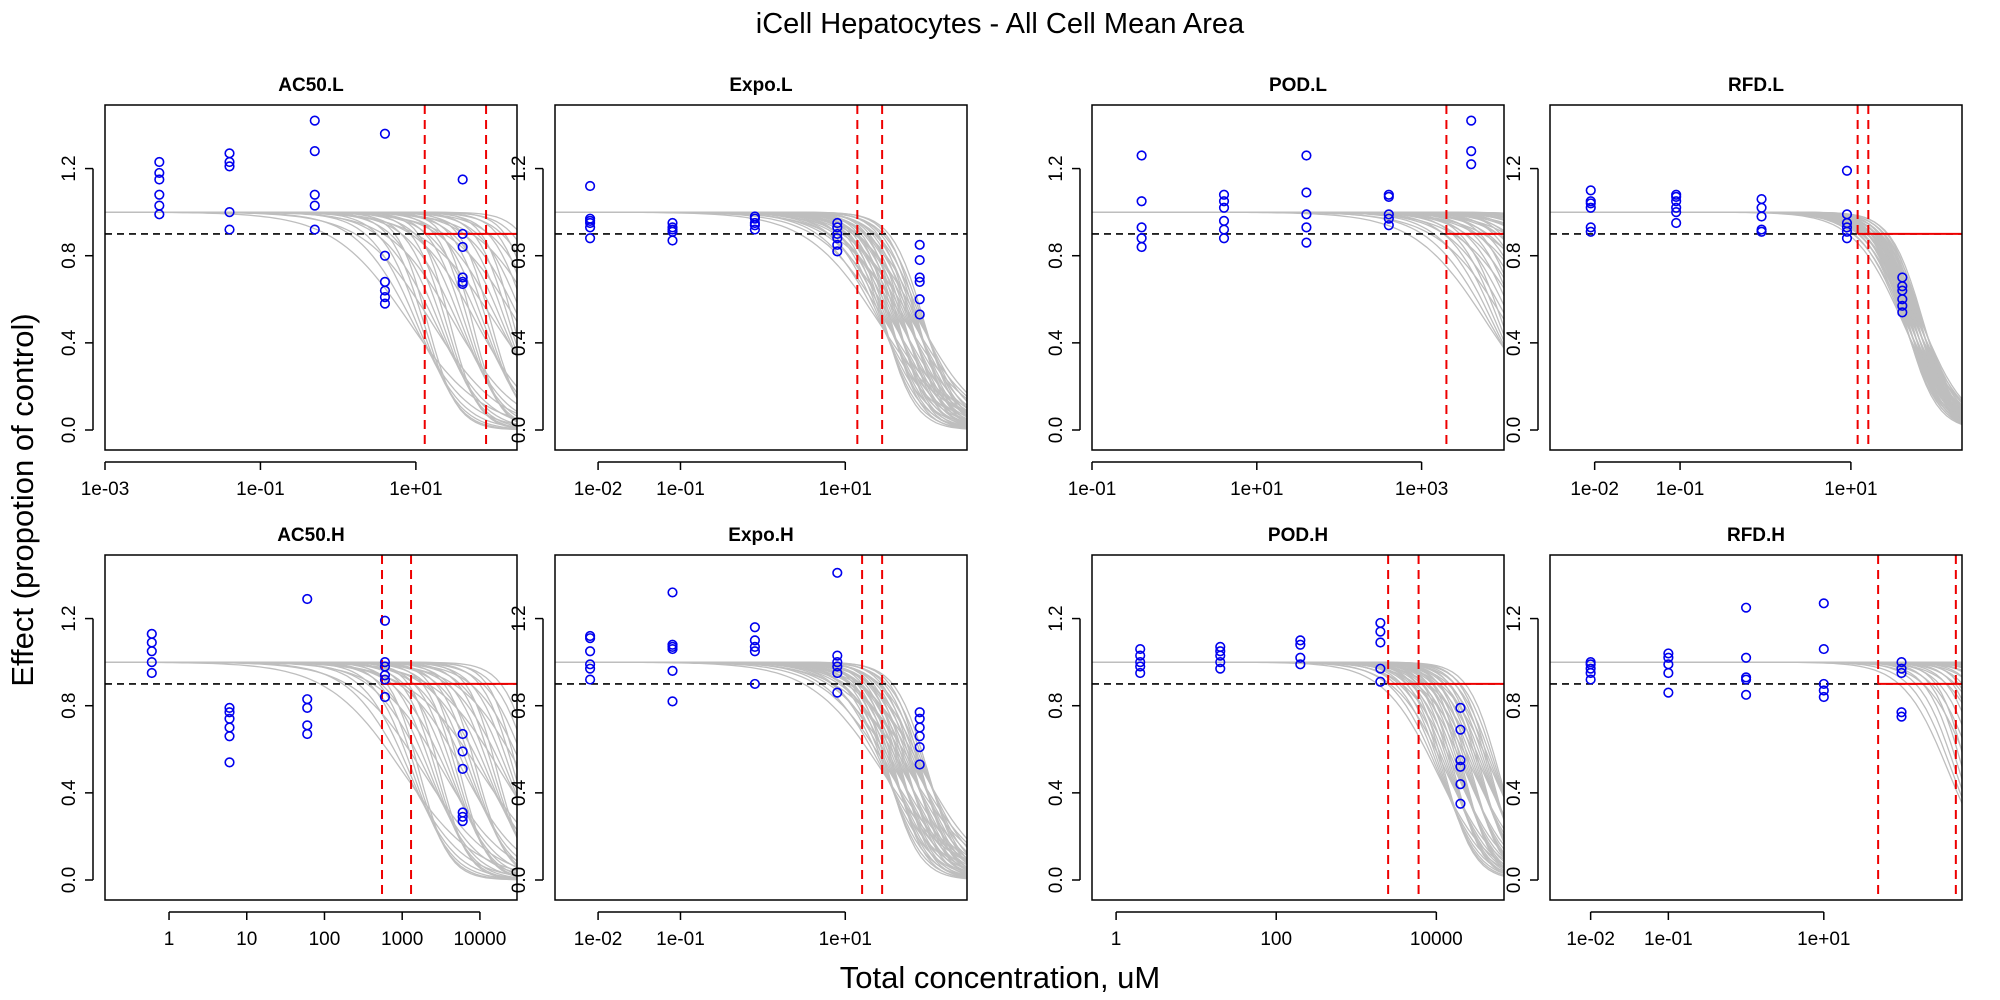  I want to click on panel-pod-l: POD.L 1e-01 1e+01 1e+03 0.0 0.4 0.8 1.2, so click(1275, 287).